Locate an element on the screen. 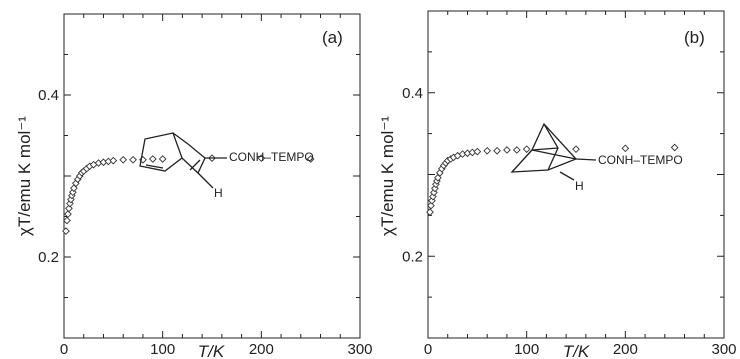  data-points-b is located at coordinates (552, 179).